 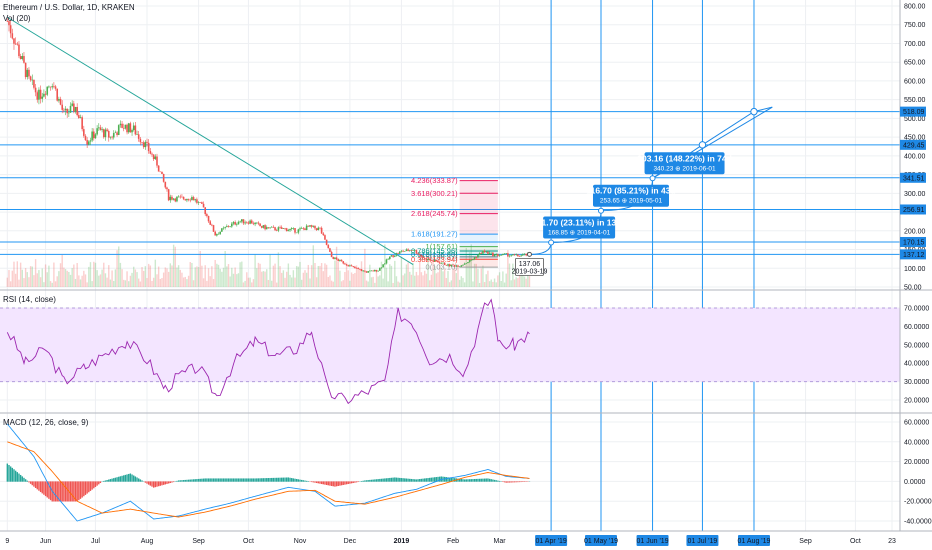 I want to click on callout-subtitle: 340.23 ⊕ 2019-06-01, so click(x=684, y=168).